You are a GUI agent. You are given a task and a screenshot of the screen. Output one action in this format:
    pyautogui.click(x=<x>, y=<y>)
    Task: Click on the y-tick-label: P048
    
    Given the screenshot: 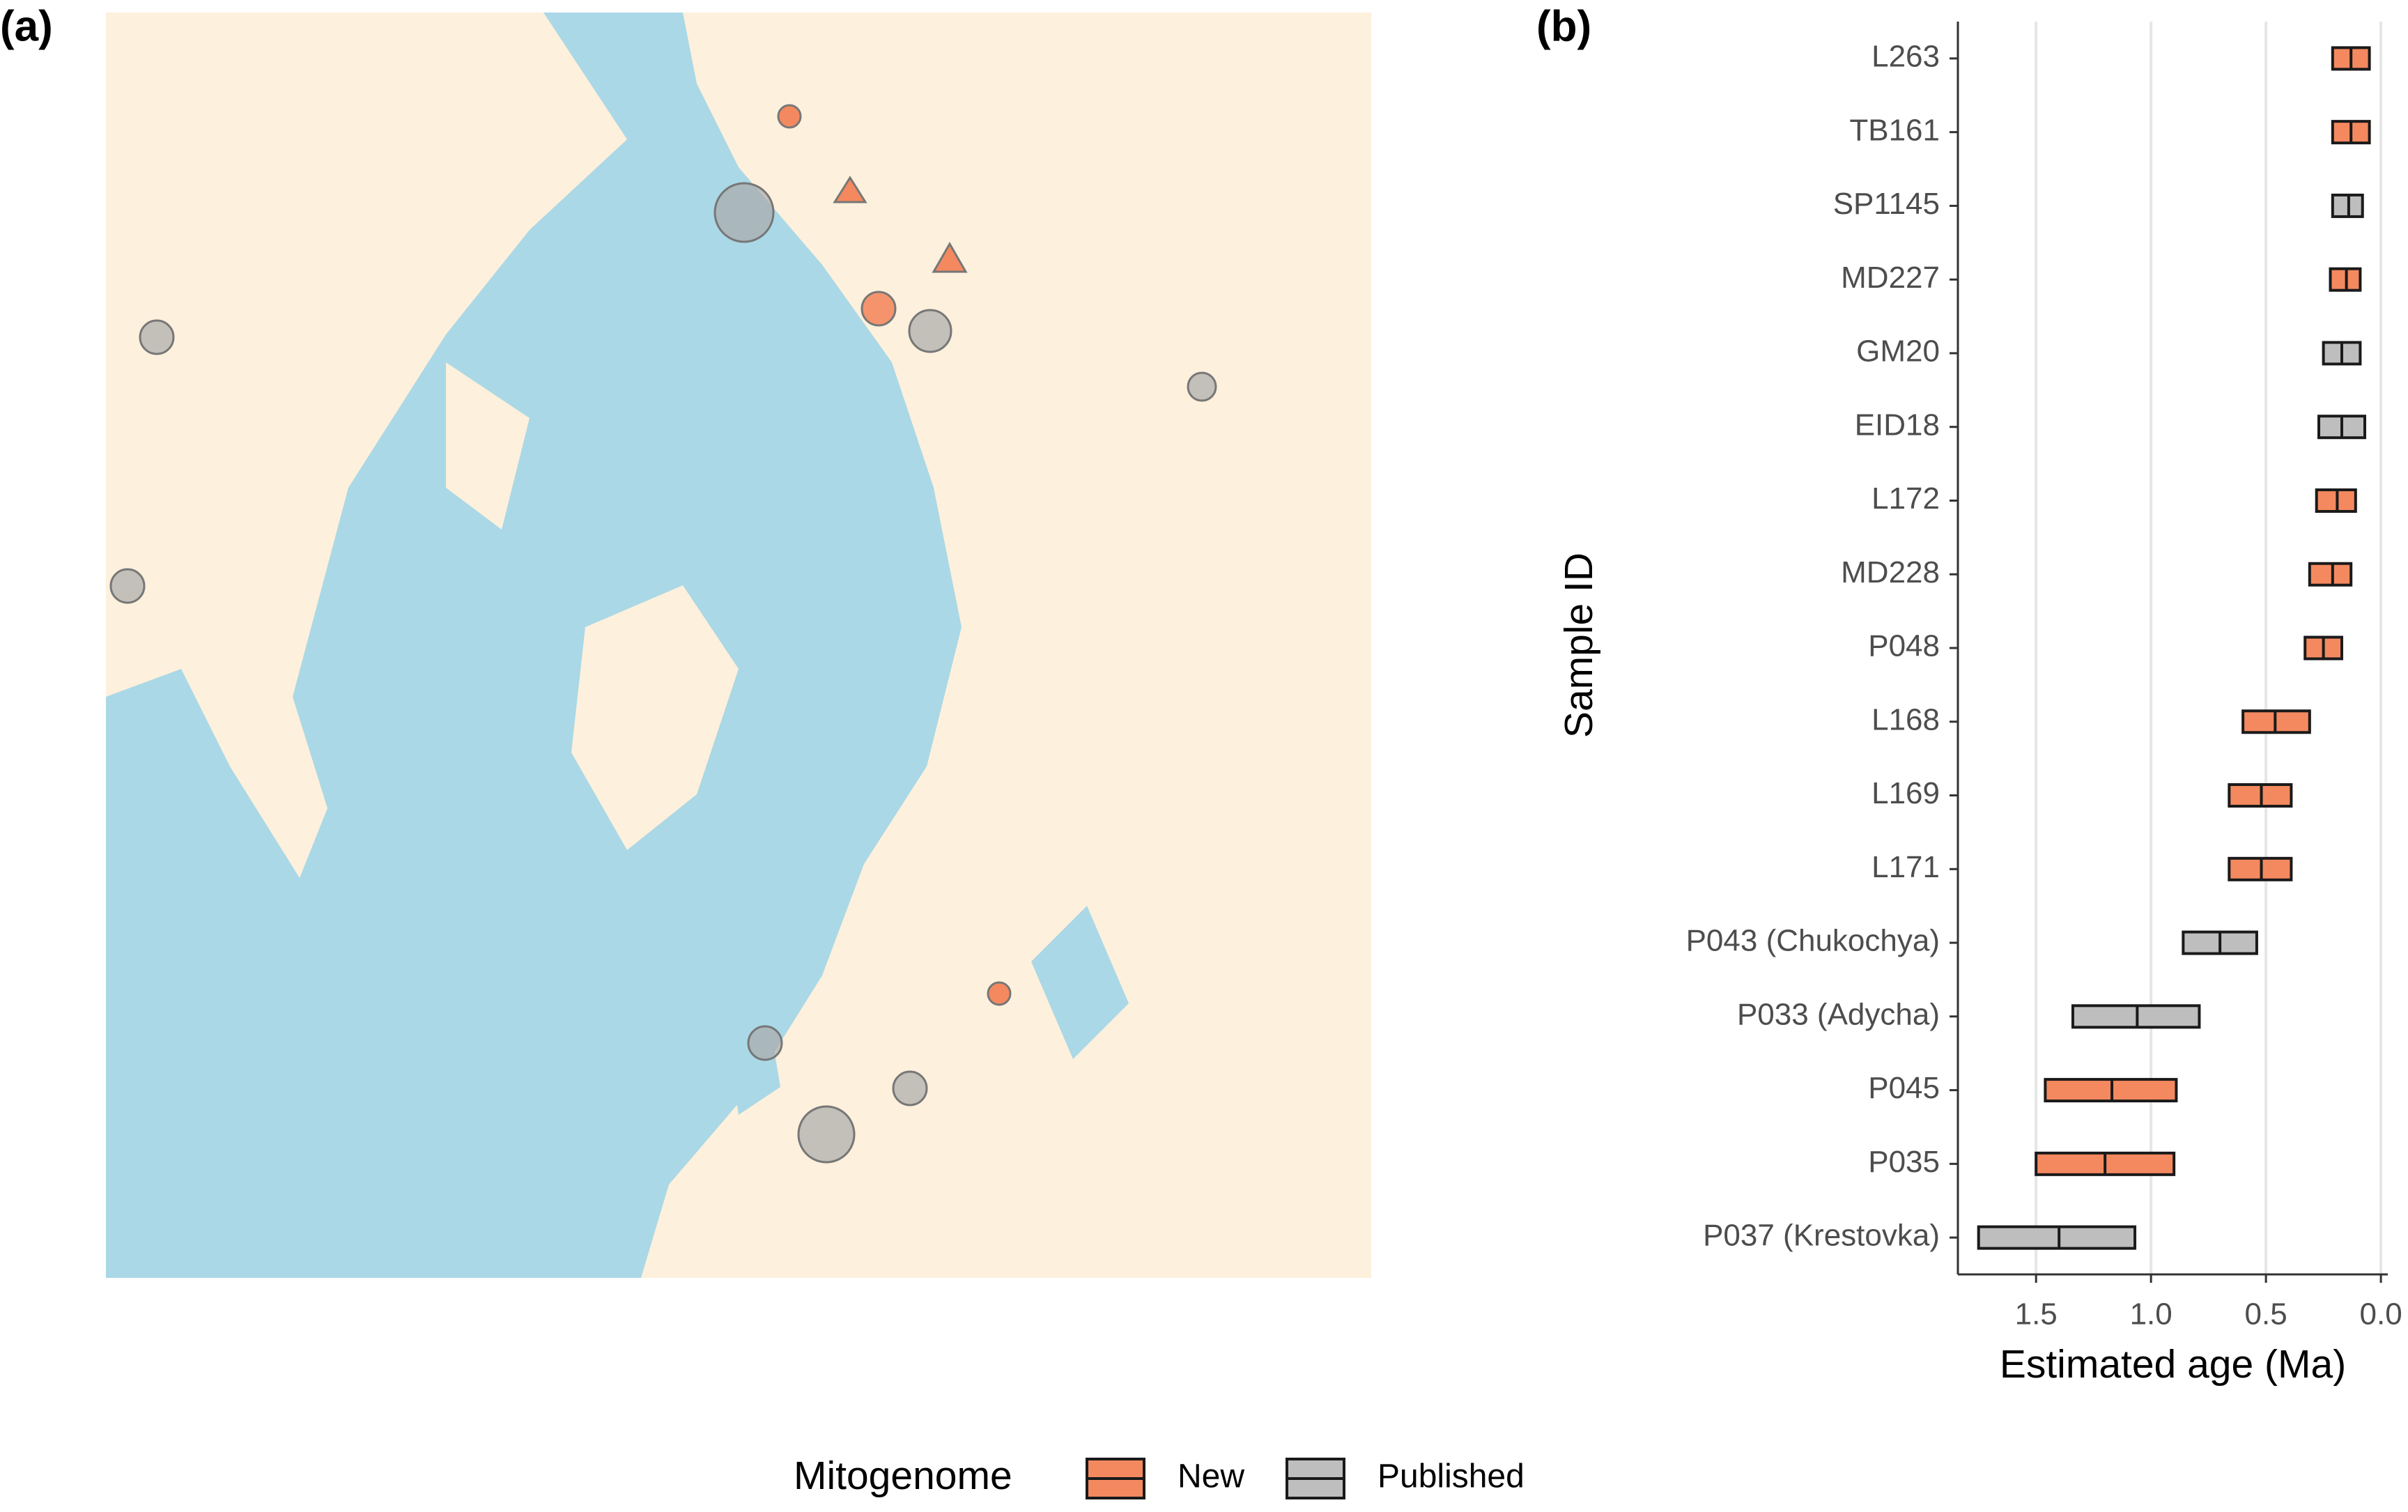 What is the action you would take?
    pyautogui.click(x=1904, y=646)
    